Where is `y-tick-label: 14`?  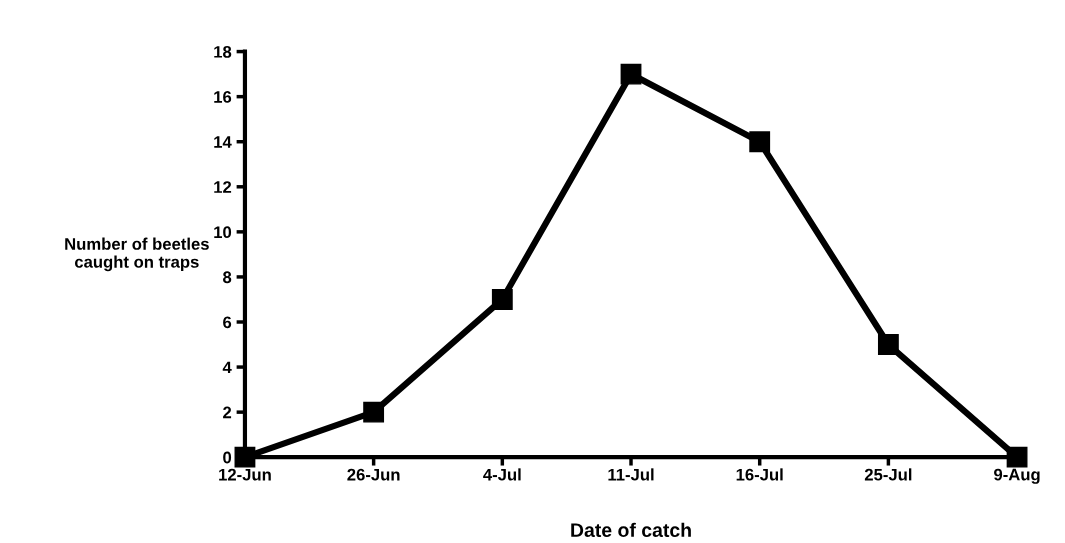
y-tick-label: 14 is located at coordinates (223, 142).